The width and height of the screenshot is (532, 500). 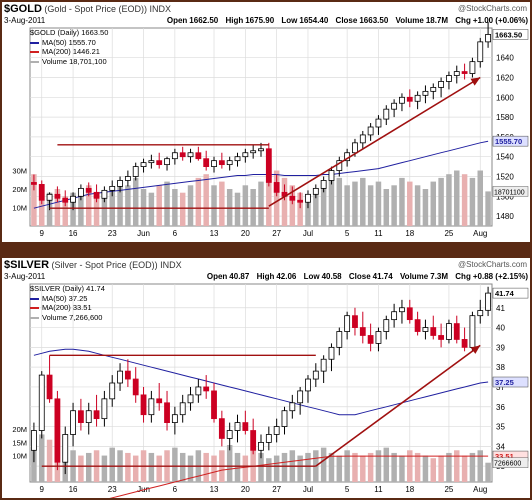 I want to click on gold-x-tick-label: 16, so click(x=73, y=233).